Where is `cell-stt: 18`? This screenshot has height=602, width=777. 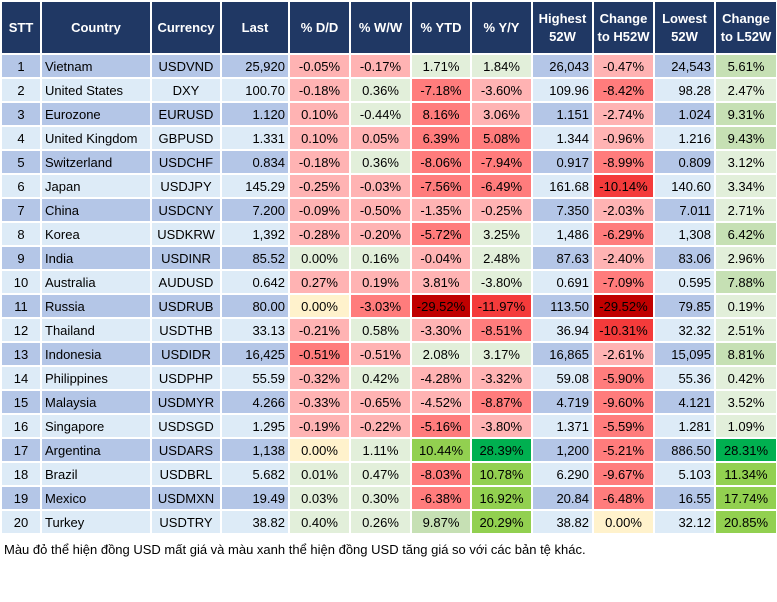
cell-stt: 18 is located at coordinates (21, 474).